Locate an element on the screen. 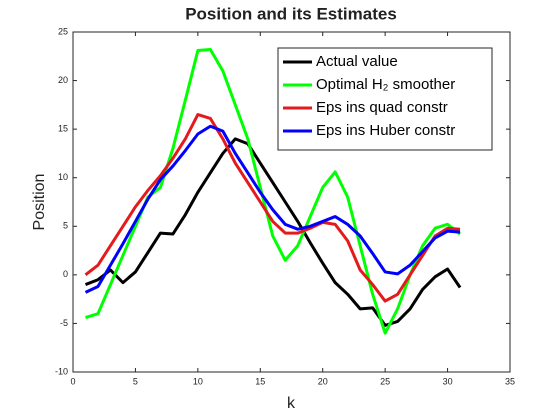  y-tick-label: 20 is located at coordinates (63, 80).